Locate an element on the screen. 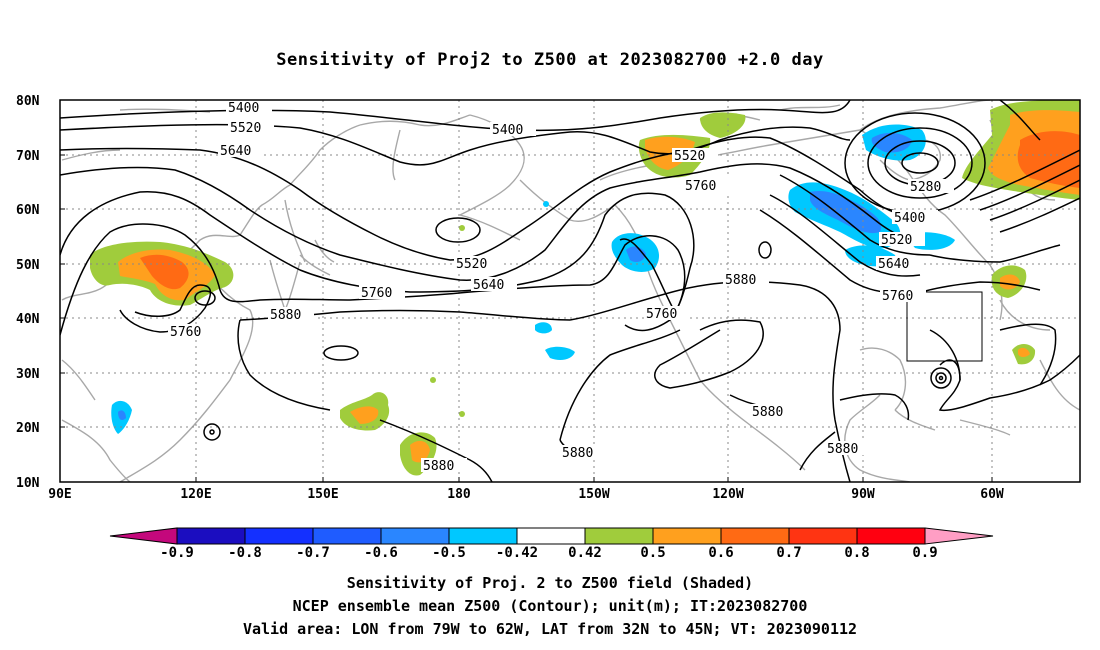 The image size is (1100, 650). lon-label: 60W is located at coordinates (992, 494).